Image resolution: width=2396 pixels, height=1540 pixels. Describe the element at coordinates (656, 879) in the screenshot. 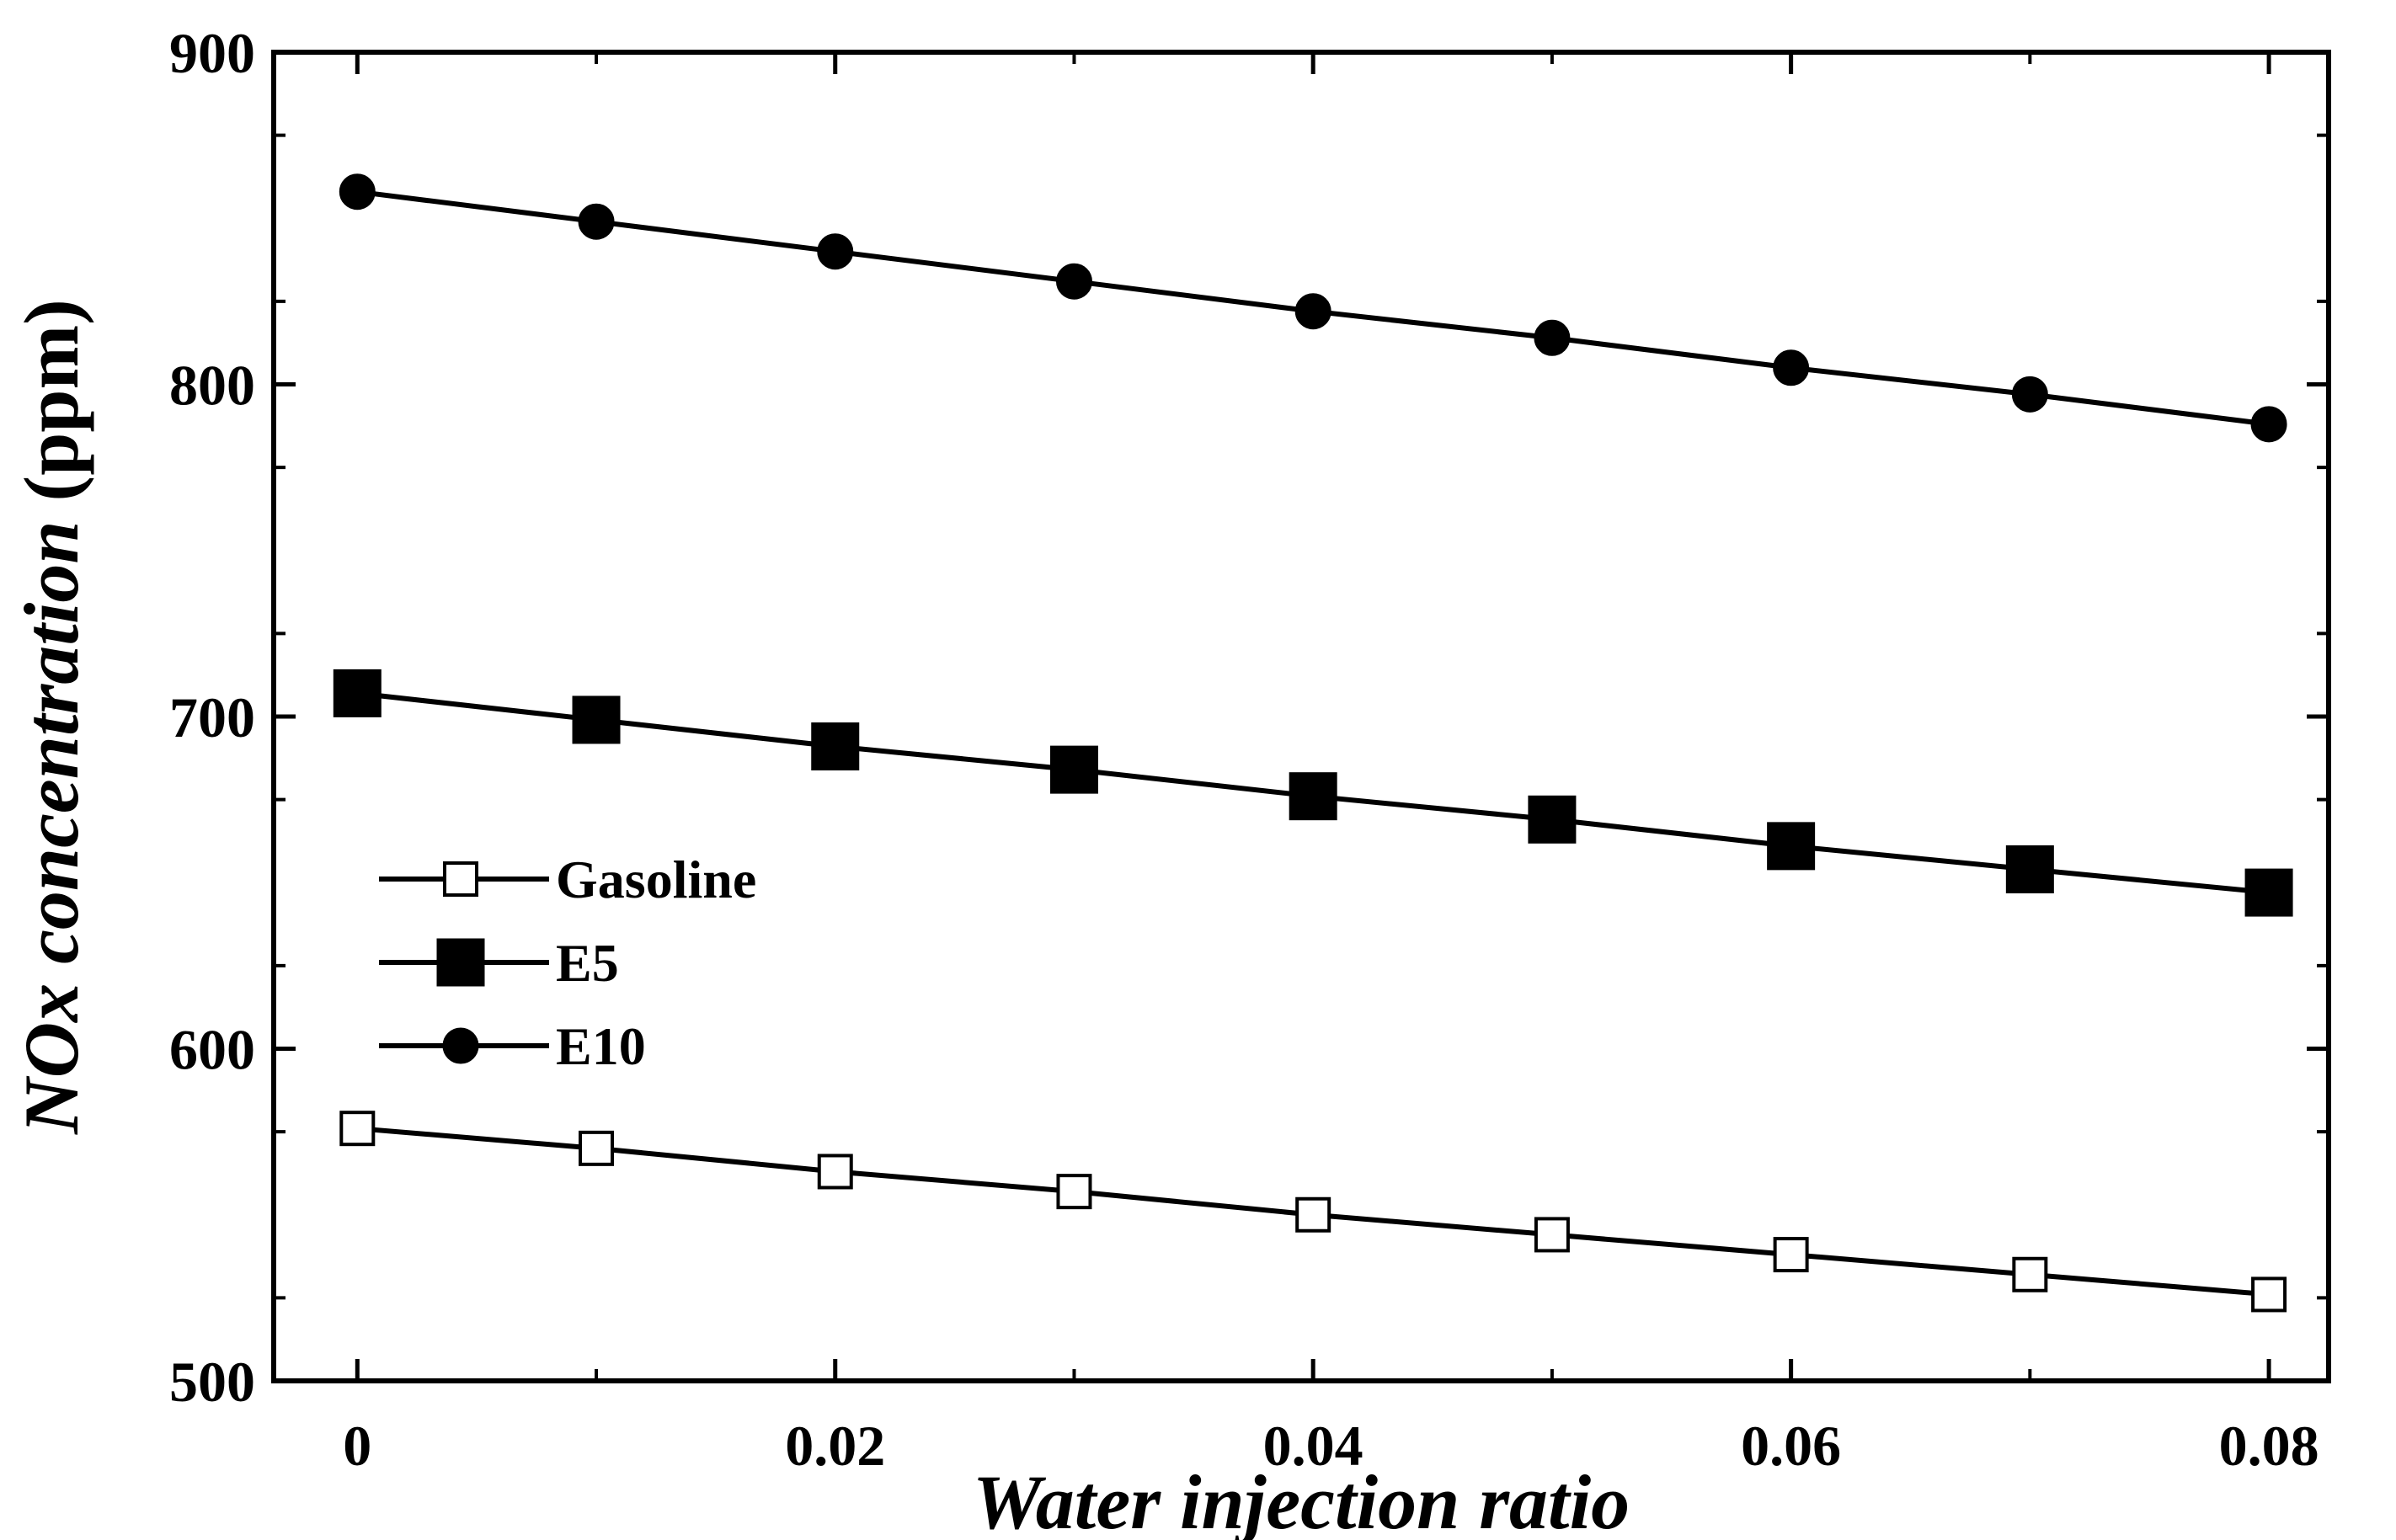

I see `legend-label-gasoline: Gasoline` at that location.